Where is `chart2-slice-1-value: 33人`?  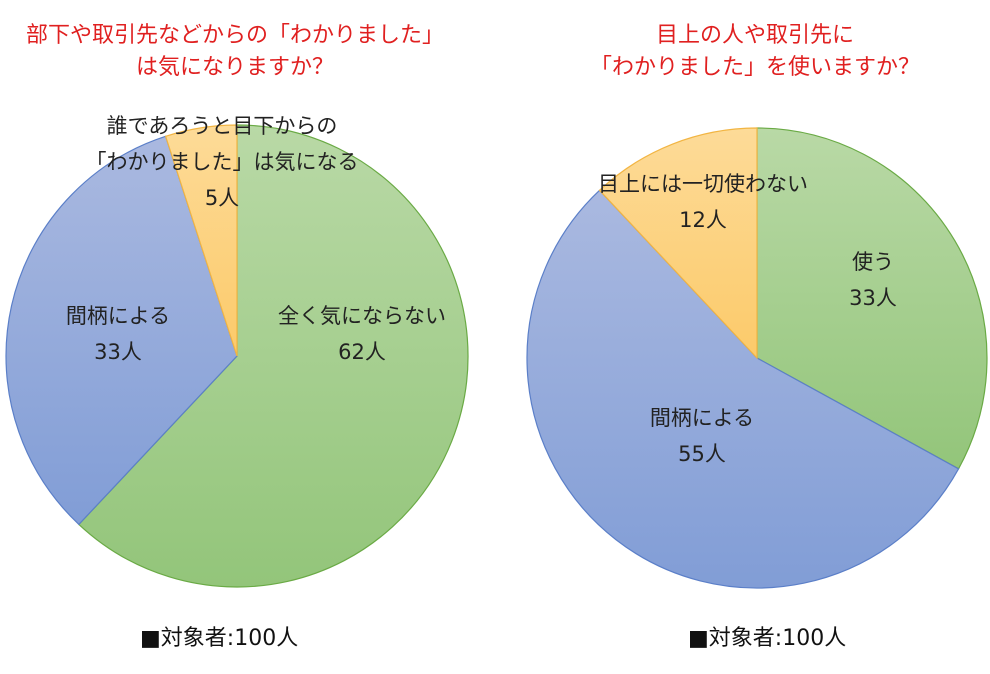 chart2-slice-1-value: 33人 is located at coordinates (873, 298).